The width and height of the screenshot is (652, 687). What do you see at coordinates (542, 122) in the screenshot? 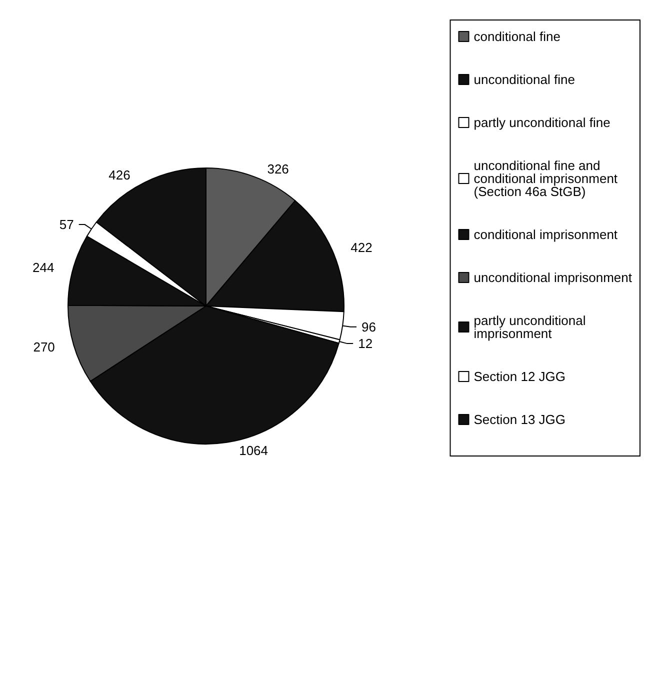
I see `legend-label: partly unconditional fine` at bounding box center [542, 122].